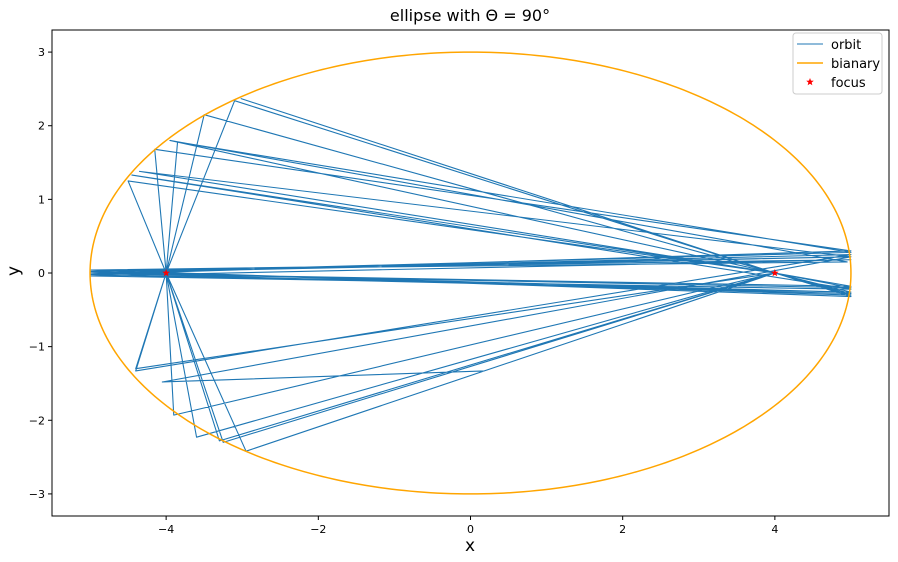 The width and height of the screenshot is (898, 562). Describe the element at coordinates (37, 420) in the screenshot. I see `y-tick-label: −2` at that location.